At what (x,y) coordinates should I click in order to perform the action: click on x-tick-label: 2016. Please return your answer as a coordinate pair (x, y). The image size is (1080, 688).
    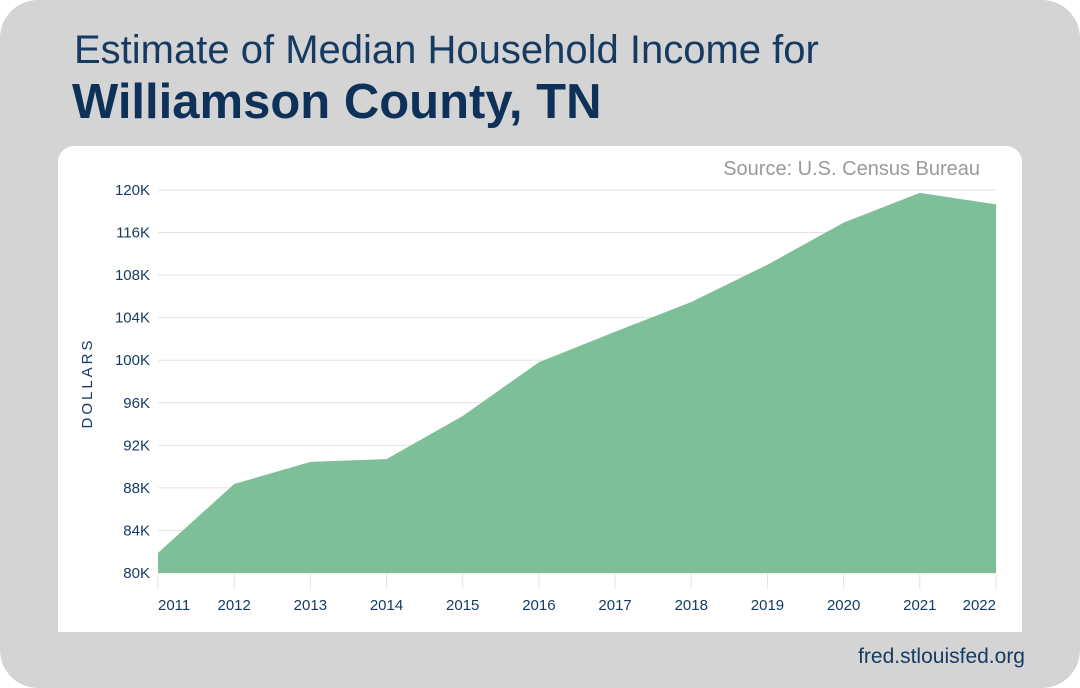
    Looking at the image, I should click on (538, 605).